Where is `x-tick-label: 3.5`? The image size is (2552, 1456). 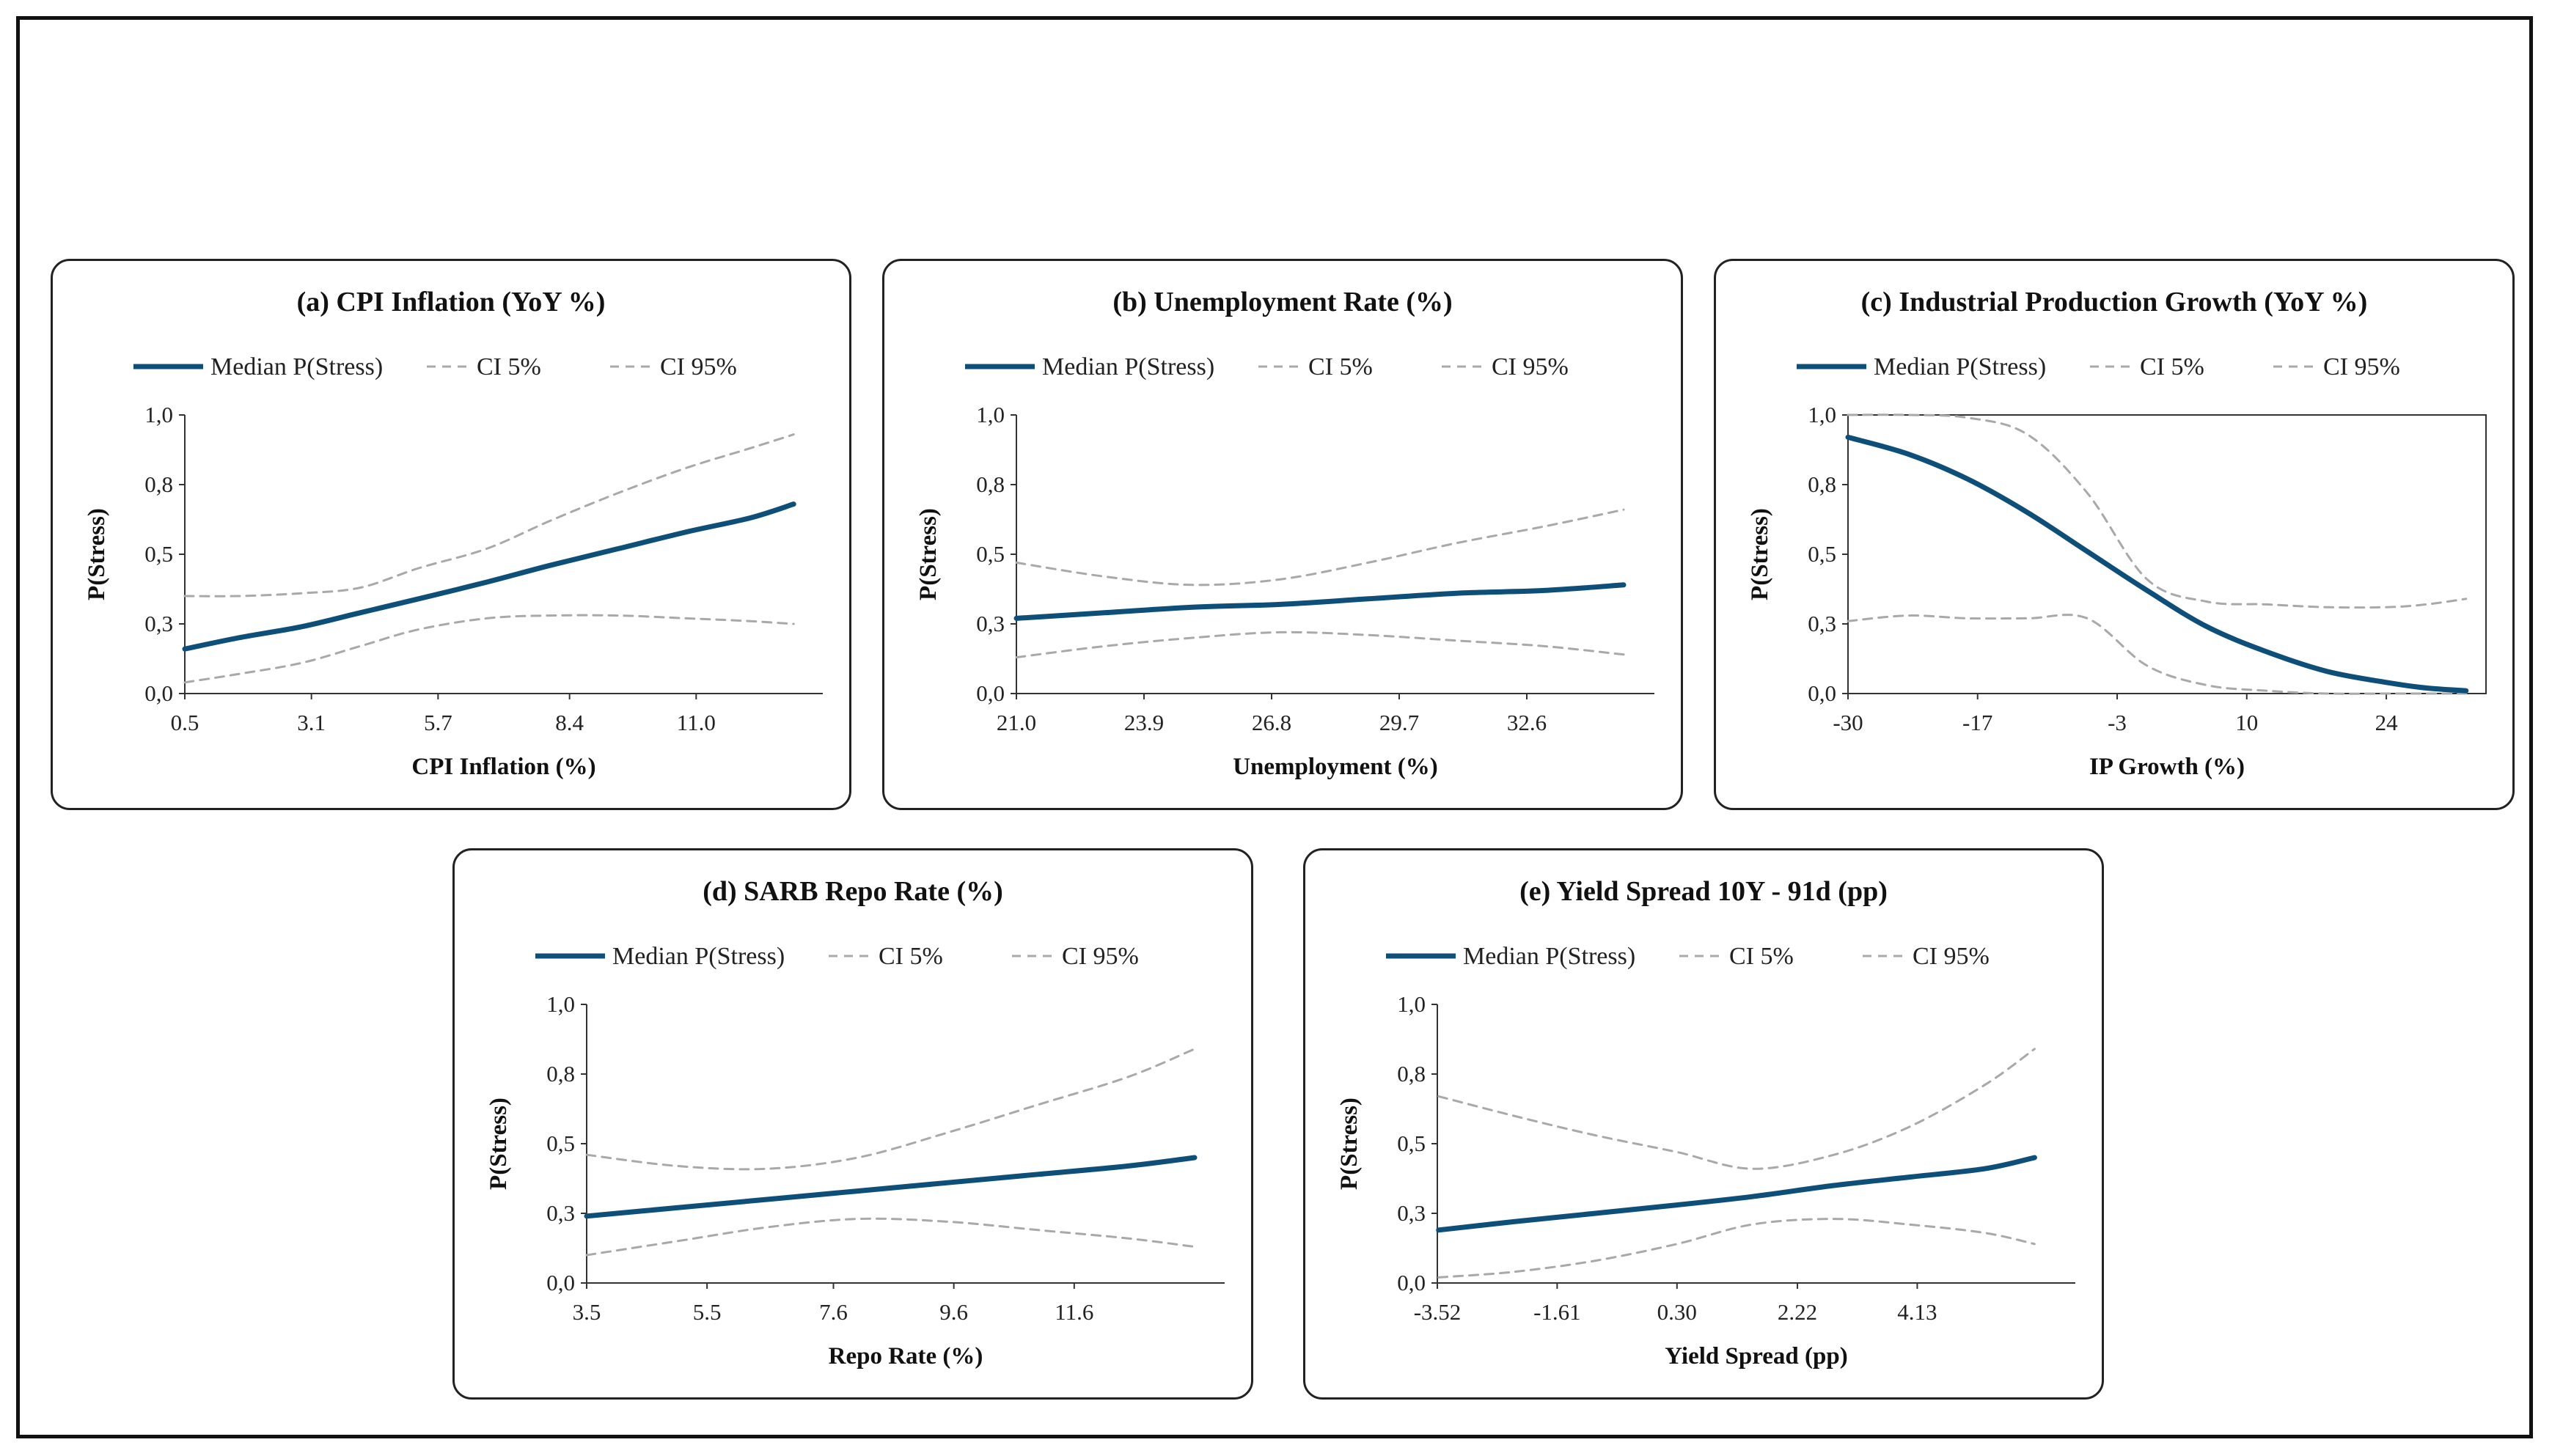
x-tick-label: 3.5 is located at coordinates (587, 1312).